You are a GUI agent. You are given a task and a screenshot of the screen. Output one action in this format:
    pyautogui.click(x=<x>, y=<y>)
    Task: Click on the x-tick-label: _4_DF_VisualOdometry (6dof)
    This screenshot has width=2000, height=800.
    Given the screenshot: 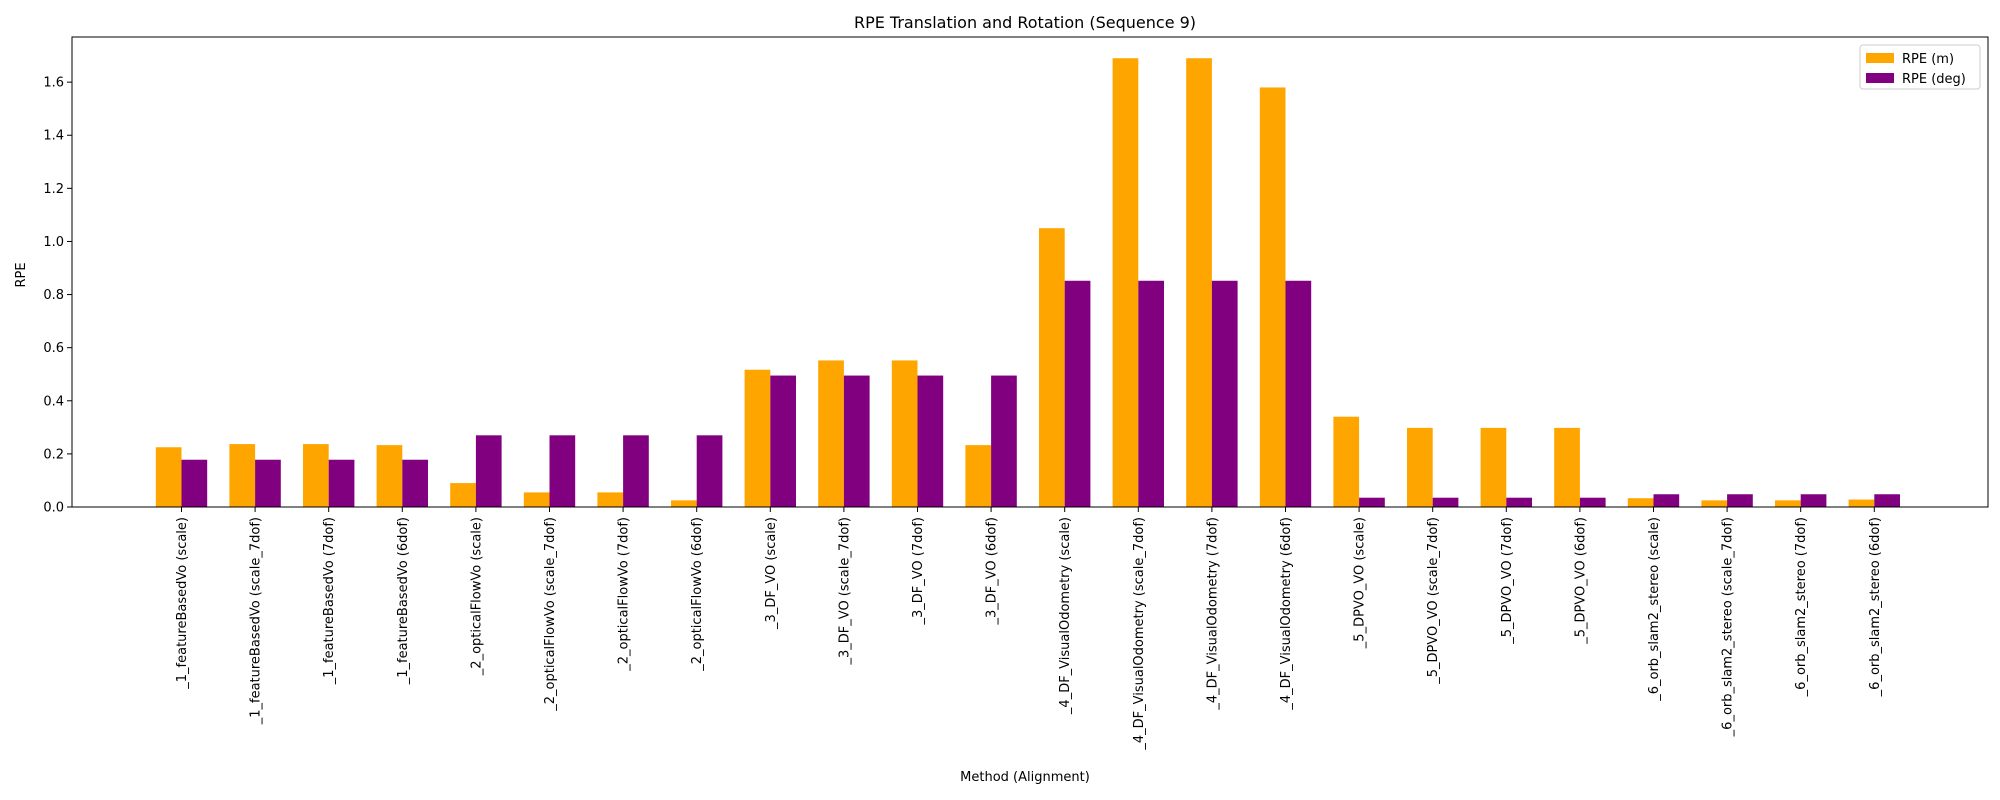 What is the action you would take?
    pyautogui.click(x=1286, y=614)
    